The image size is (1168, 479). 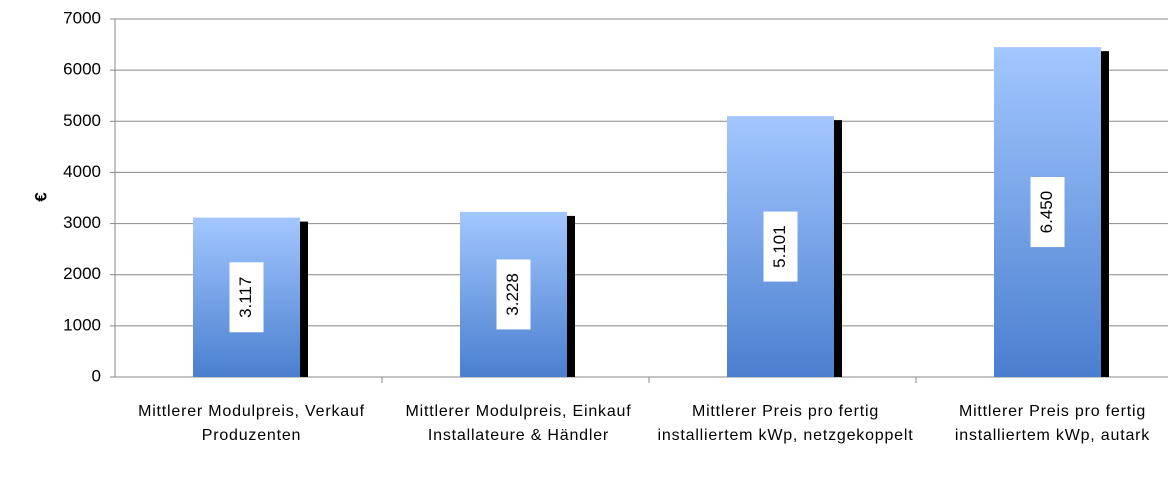 I want to click on value-label: 6.450, so click(x=1046, y=212).